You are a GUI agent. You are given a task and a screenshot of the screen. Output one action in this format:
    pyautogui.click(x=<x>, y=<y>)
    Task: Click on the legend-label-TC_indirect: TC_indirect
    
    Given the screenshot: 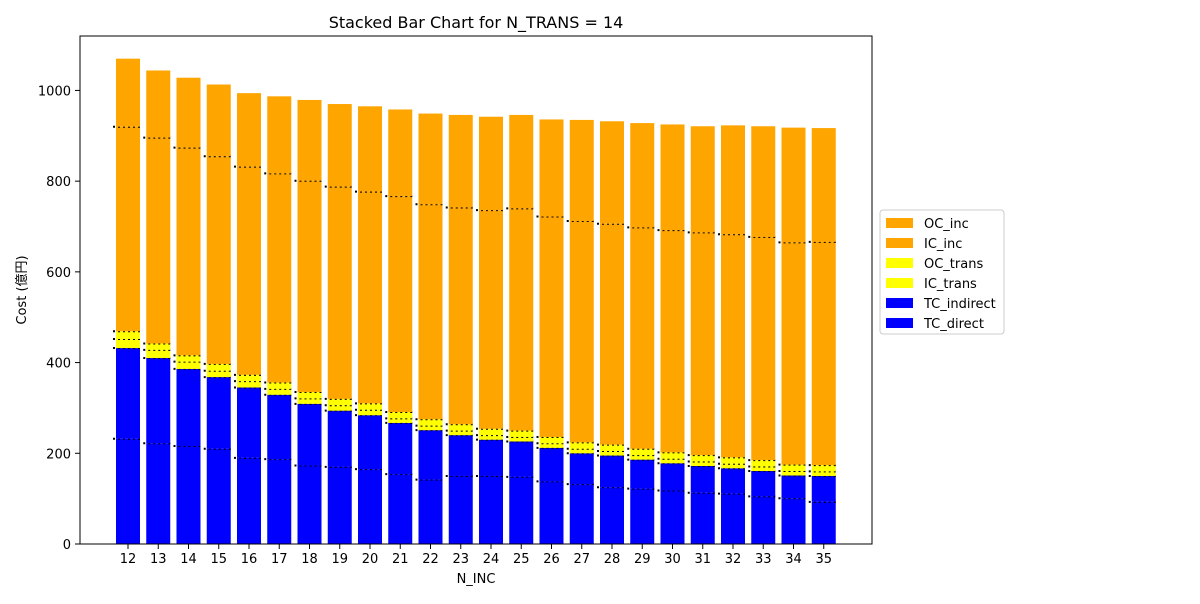 What is the action you would take?
    pyautogui.click(x=959, y=304)
    